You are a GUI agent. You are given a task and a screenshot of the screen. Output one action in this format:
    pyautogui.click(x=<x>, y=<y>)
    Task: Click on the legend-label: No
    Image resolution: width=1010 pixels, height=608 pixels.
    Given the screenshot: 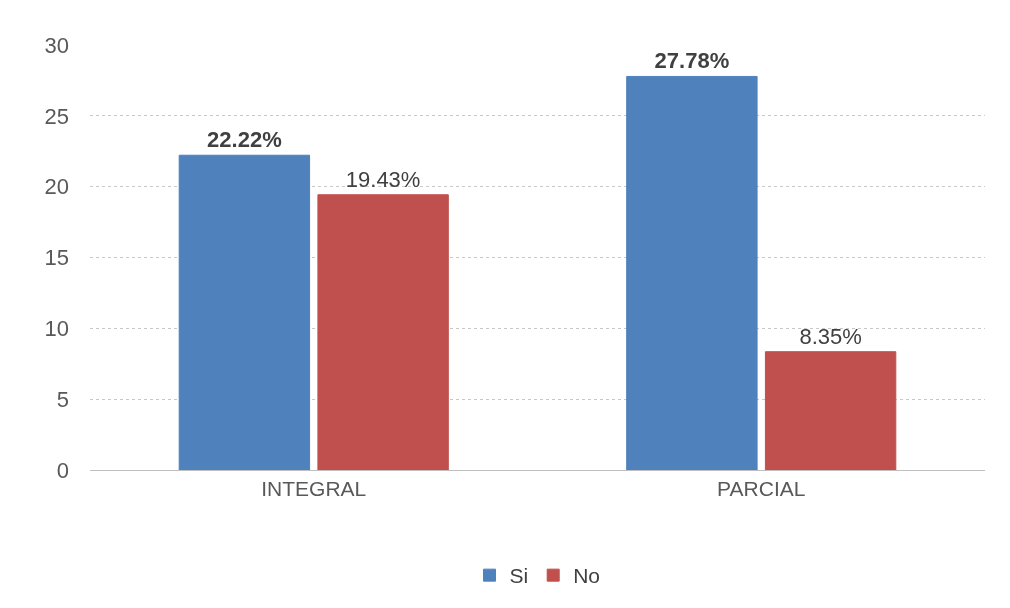 What is the action you would take?
    pyautogui.click(x=587, y=576)
    